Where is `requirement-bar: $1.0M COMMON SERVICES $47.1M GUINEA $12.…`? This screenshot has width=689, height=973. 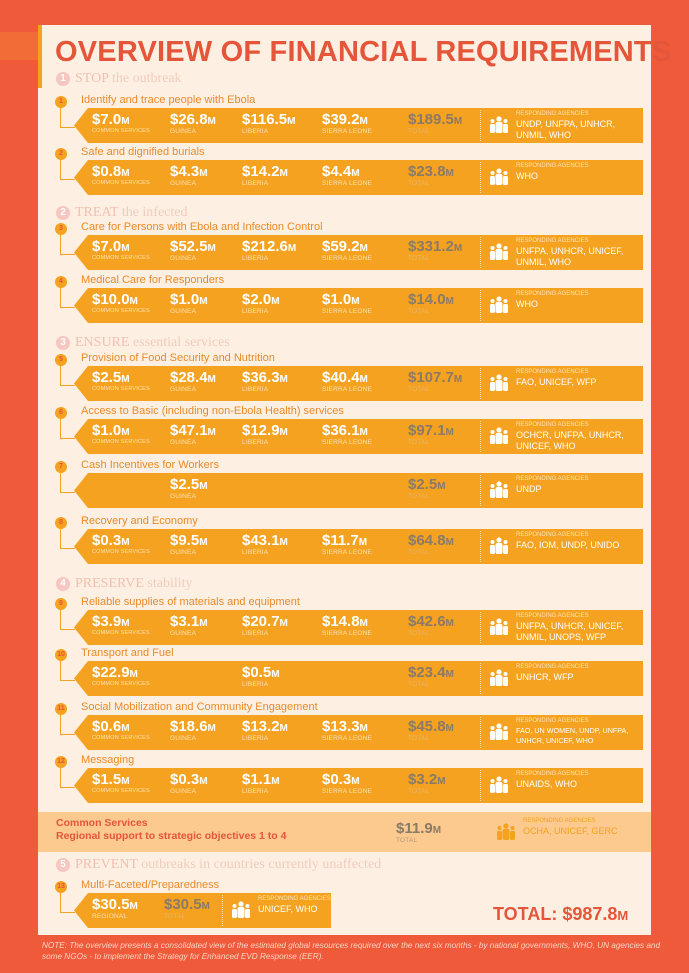 requirement-bar: $1.0M COMMON SERVICES $47.1M GUINEA $12.… is located at coordinates (358, 436).